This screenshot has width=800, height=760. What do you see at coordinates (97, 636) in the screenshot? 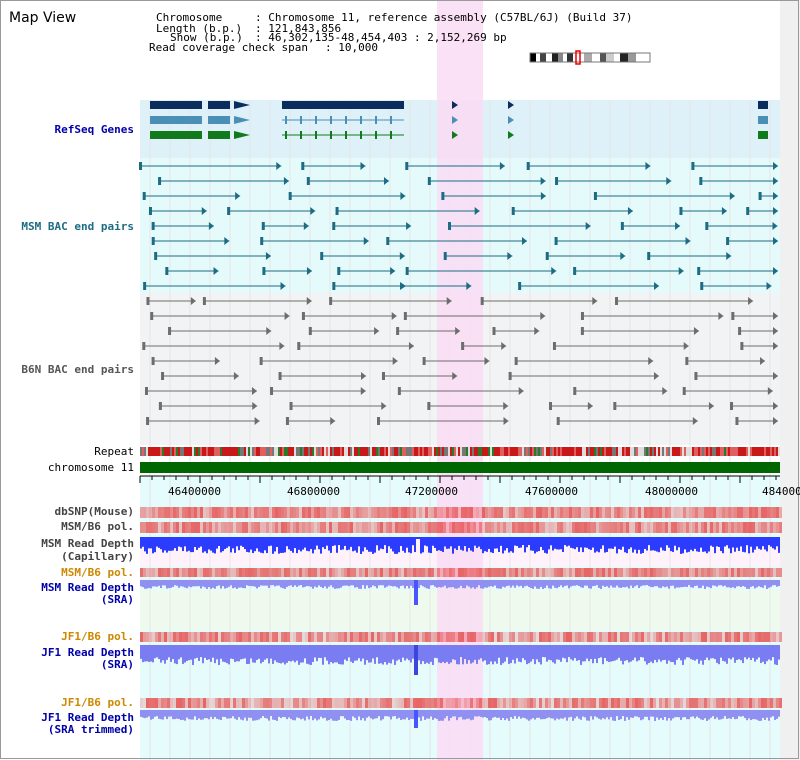
I see `track-label-jf1-b6-pol: JF1/B6 pol.` at bounding box center [97, 636].